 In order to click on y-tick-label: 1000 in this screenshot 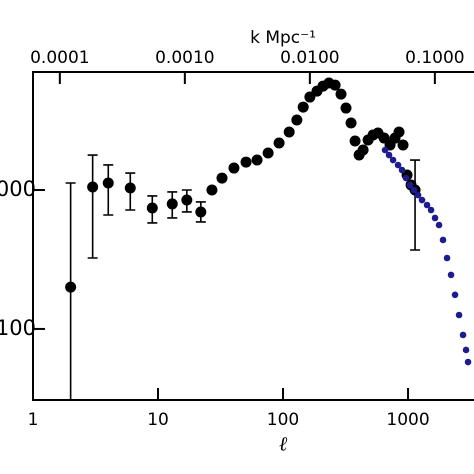, I will do `click(18, 189)`.